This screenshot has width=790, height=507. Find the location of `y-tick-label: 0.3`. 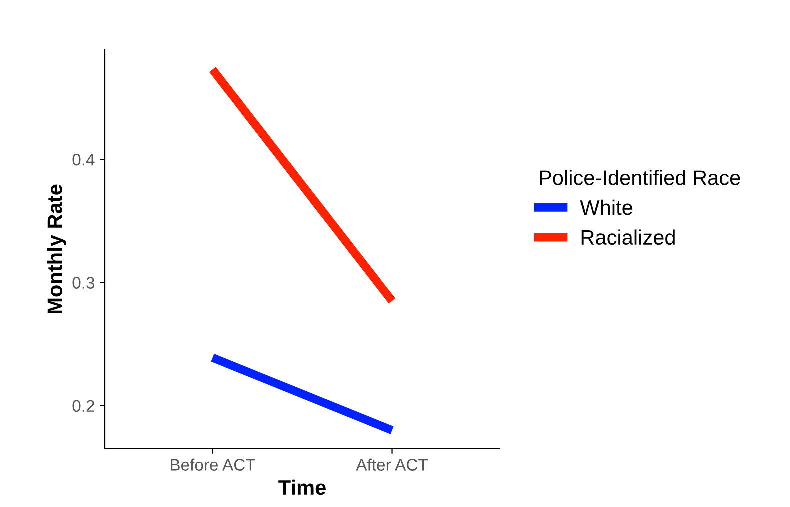

y-tick-label: 0.3 is located at coordinates (83, 283).